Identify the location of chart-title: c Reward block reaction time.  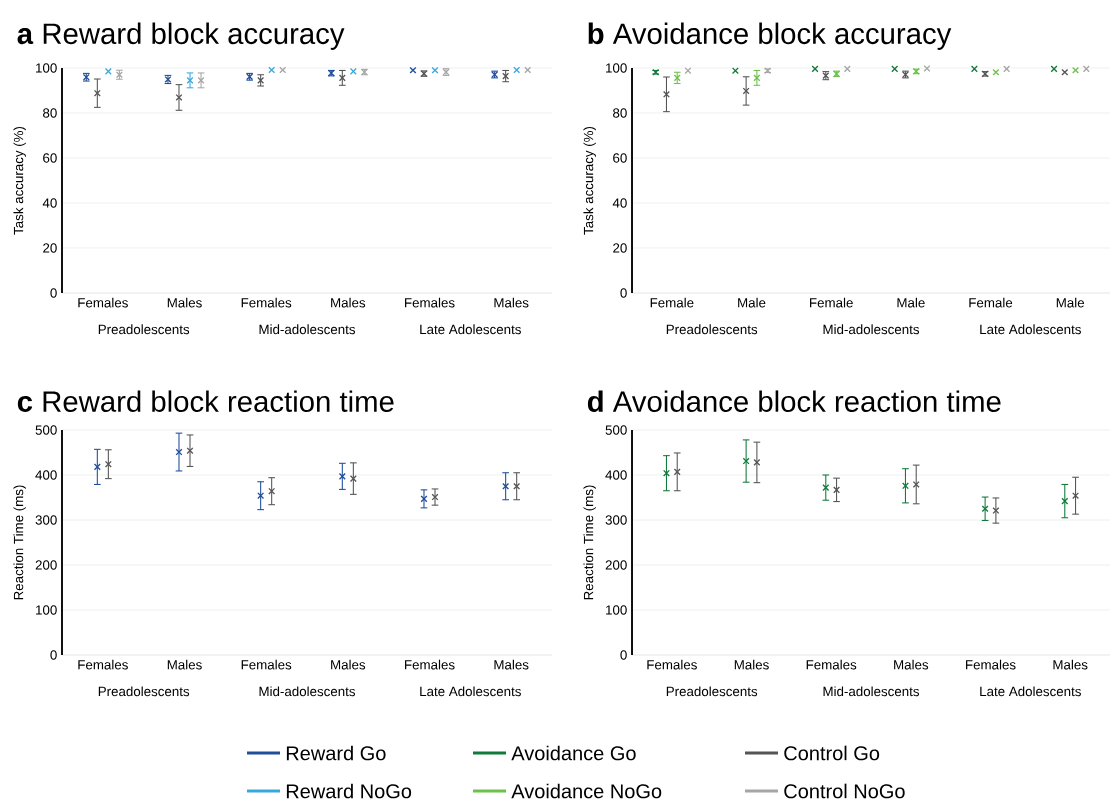
(205, 401).